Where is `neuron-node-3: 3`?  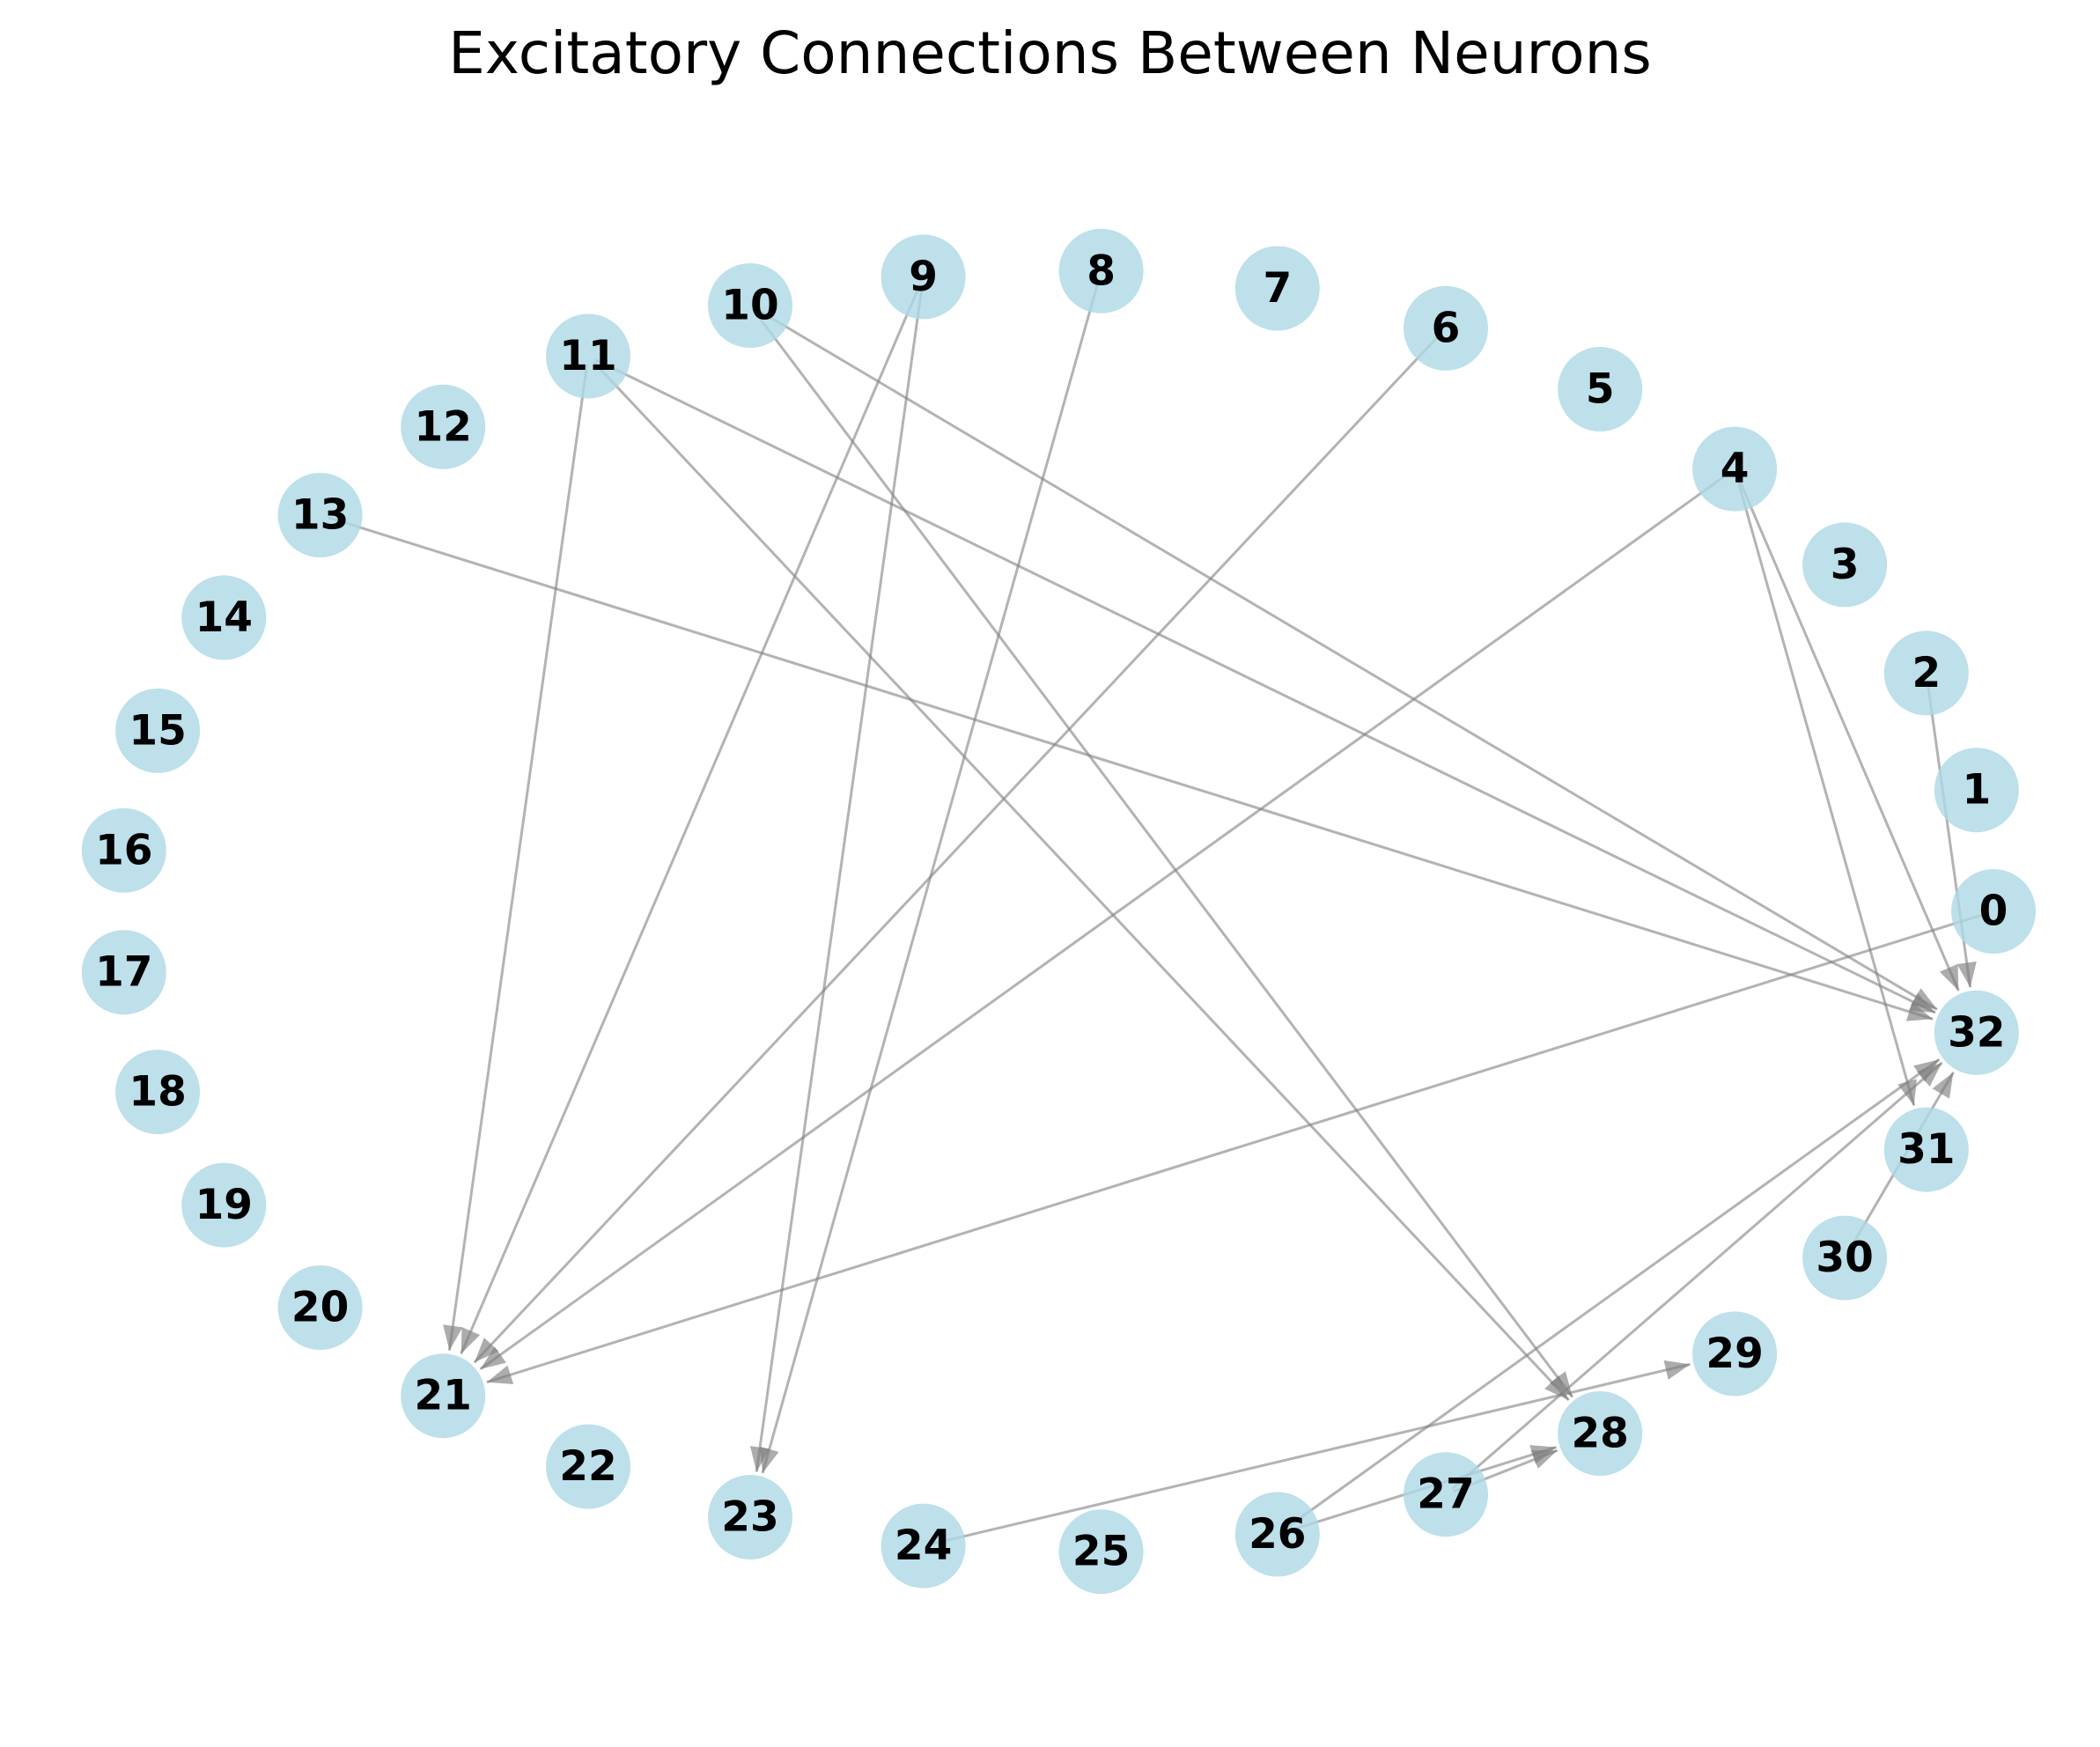 neuron-node-3: 3 is located at coordinates (1845, 565).